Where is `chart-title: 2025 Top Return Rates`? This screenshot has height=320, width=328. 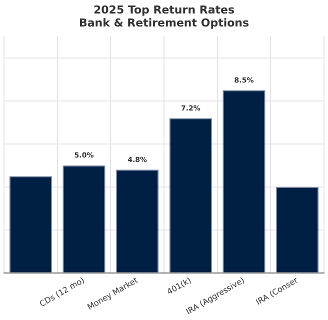 chart-title: 2025 Top Return Rates is located at coordinates (164, 9).